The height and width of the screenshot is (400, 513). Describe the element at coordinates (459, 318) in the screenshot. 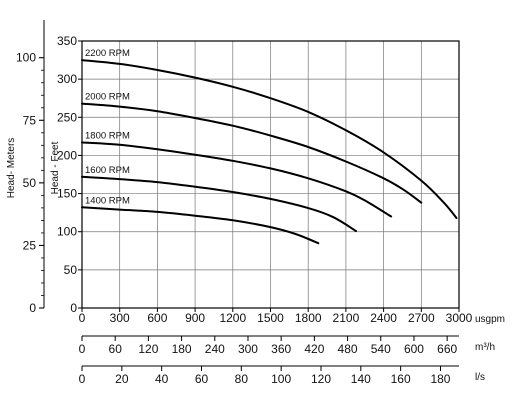

I see `x-tick-label: 3000` at that location.